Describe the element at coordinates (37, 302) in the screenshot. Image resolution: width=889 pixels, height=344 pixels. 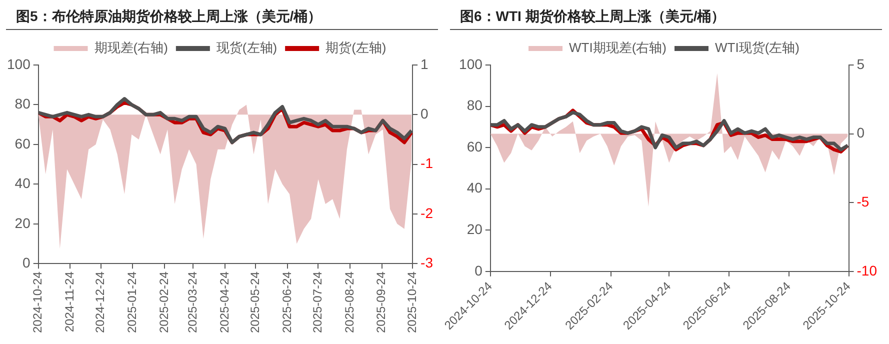
I see `x-tick-label: 2024-10-24` at that location.